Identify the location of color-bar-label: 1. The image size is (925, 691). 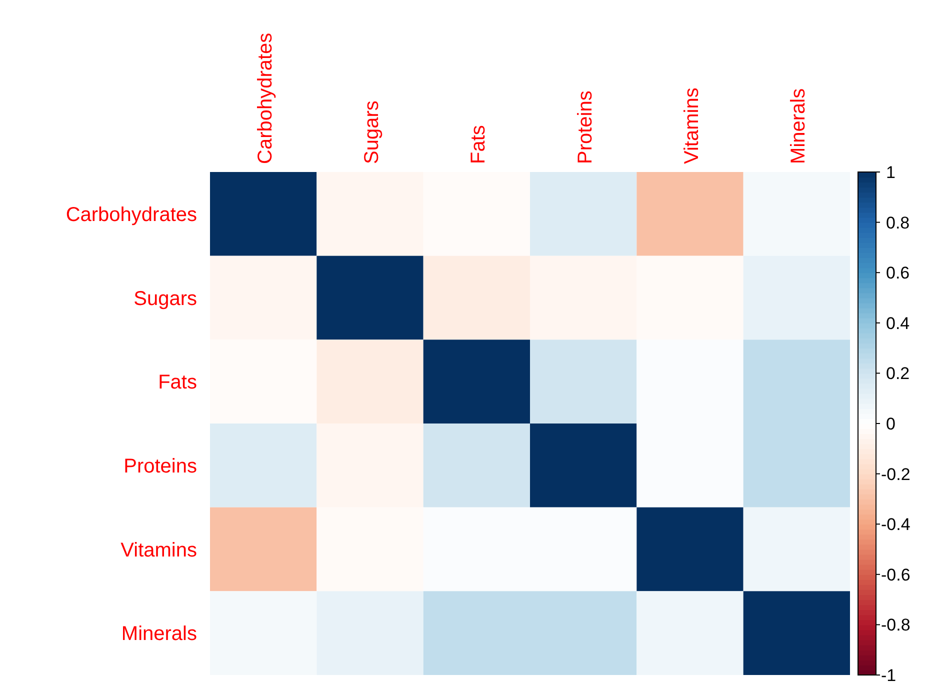
(891, 172).